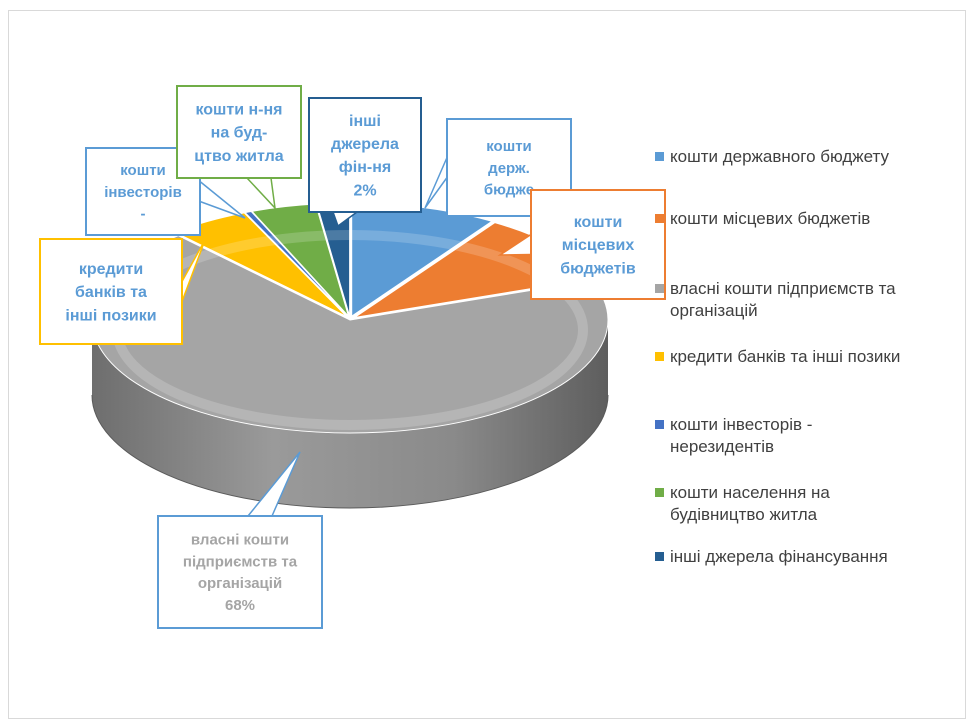 Image resolution: width=975 pixels, height=721 pixels. Describe the element at coordinates (741, 424) in the screenshot. I see `legend-label-line: кошти інвесторів -` at that location.